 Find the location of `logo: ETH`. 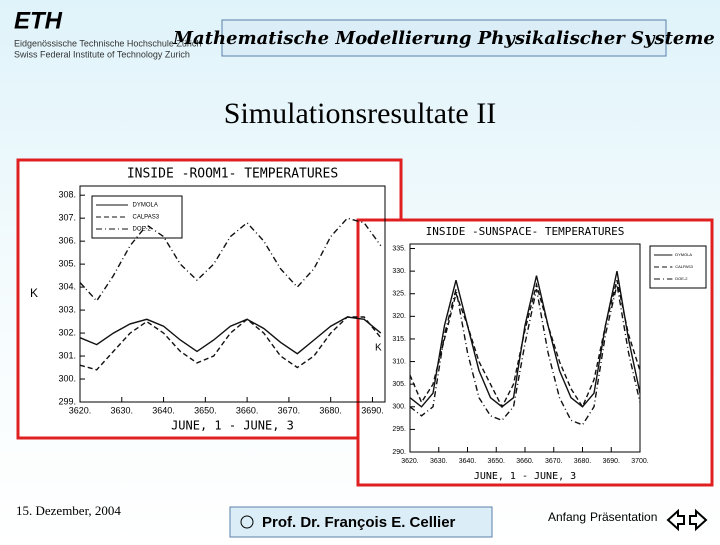

logo: ETH is located at coordinates (38, 20).